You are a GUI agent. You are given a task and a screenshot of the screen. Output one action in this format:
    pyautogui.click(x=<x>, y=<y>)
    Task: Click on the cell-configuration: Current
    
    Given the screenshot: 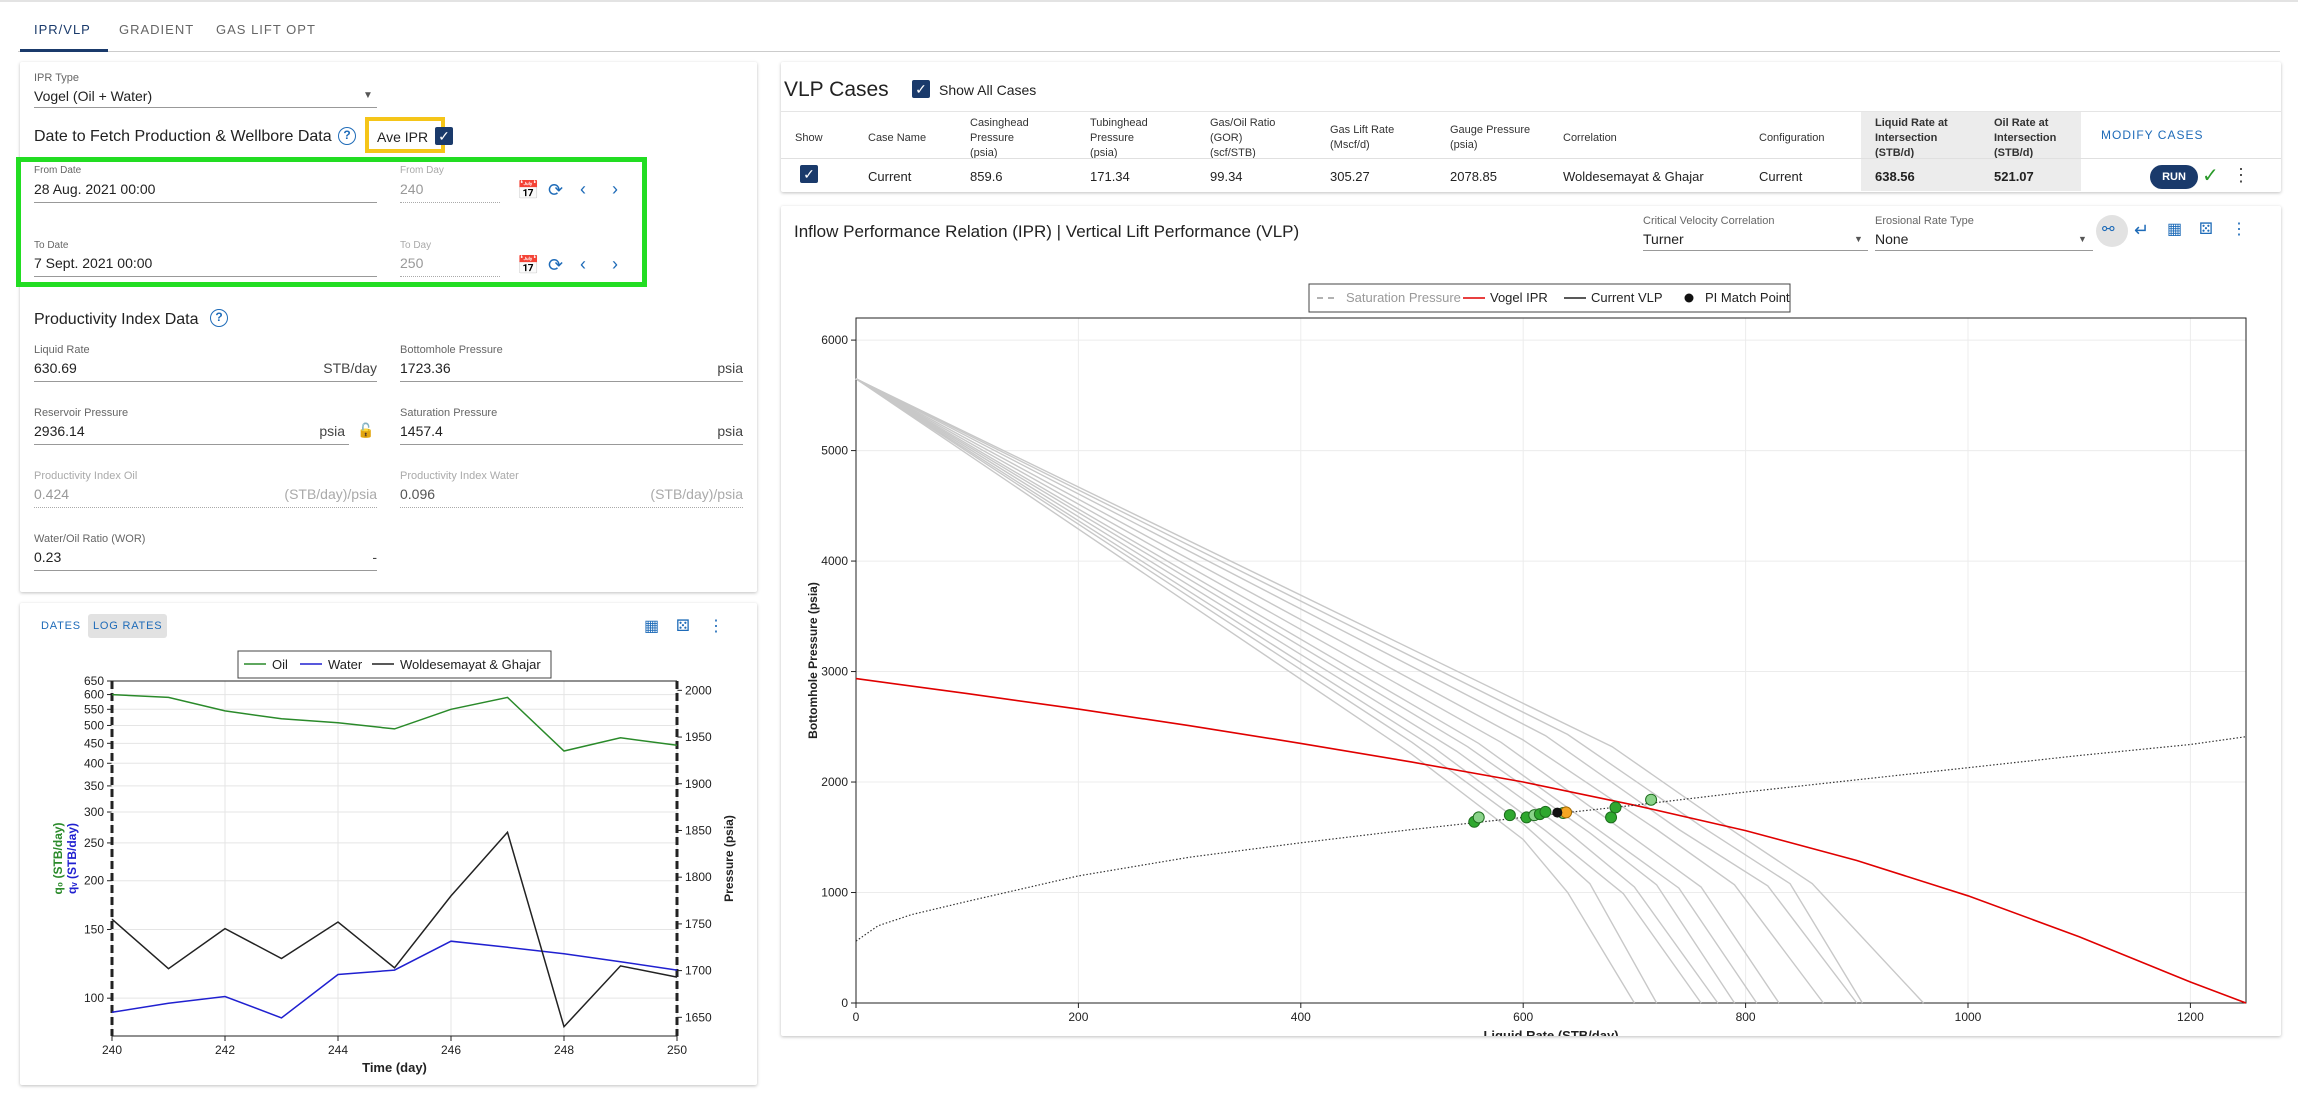 What is the action you would take?
    pyautogui.click(x=1781, y=176)
    